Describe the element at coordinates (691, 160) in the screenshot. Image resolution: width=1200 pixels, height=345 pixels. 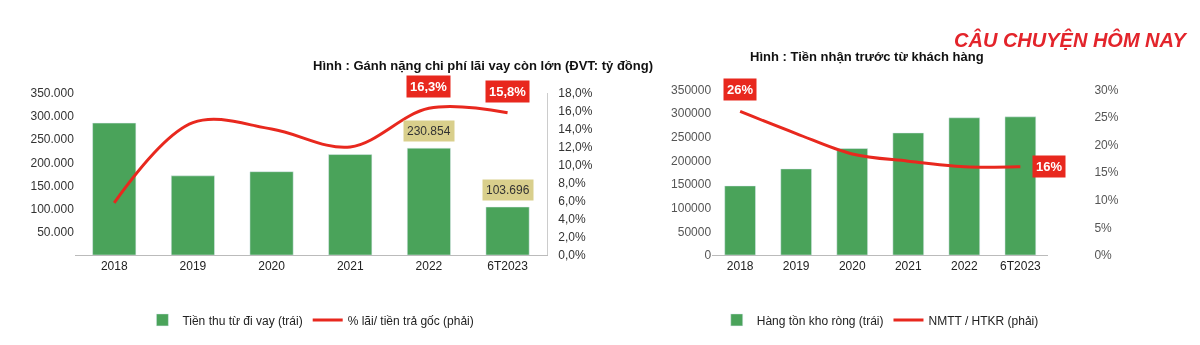
I see `y-tick-label: 200000` at that location.